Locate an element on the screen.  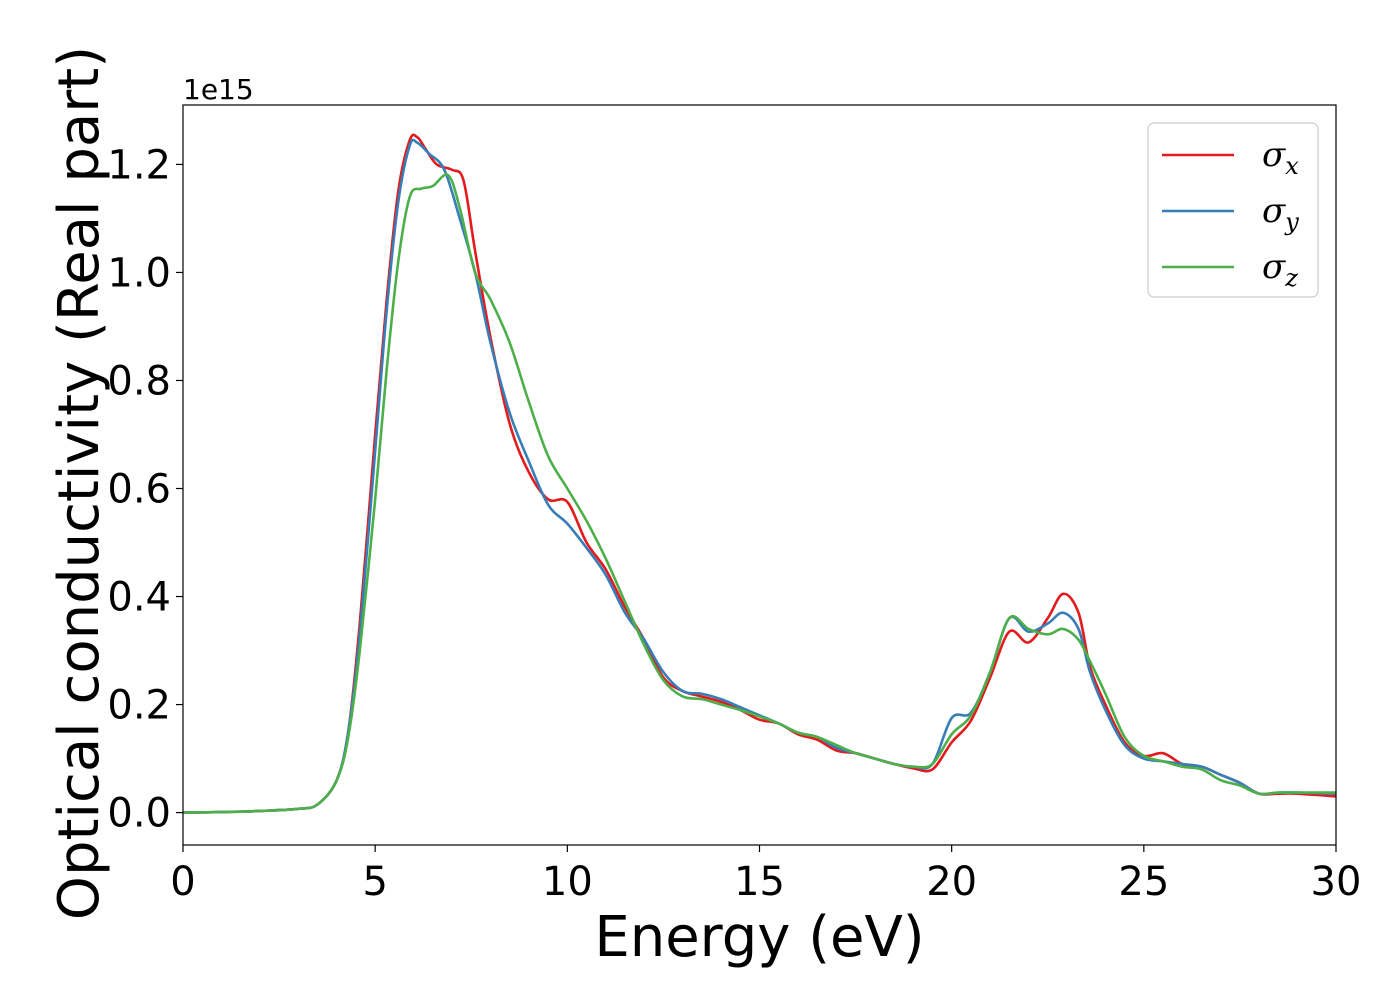
y-tick-label: 0.8 is located at coordinates (139, 381).